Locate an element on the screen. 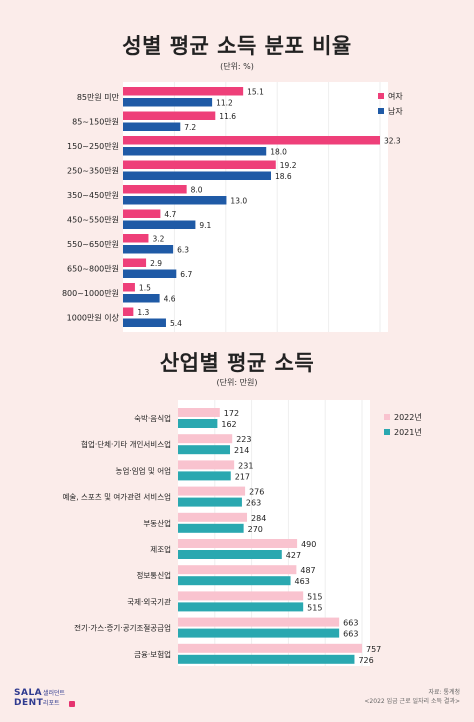 The height and width of the screenshot is (722, 474). chart1-value-label: 32.3 is located at coordinates (392, 141).